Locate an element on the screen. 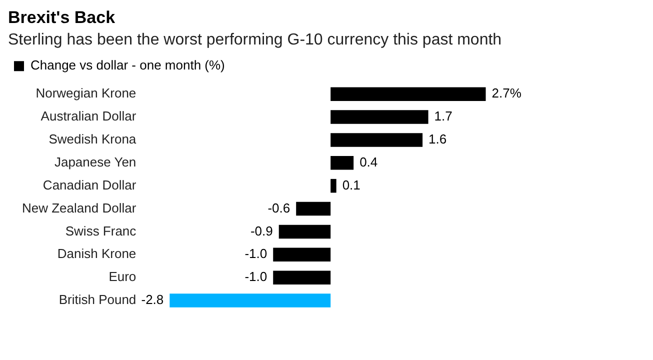 The width and height of the screenshot is (653, 360). y-tick-label: New Zealand Dollar is located at coordinates (79, 208).